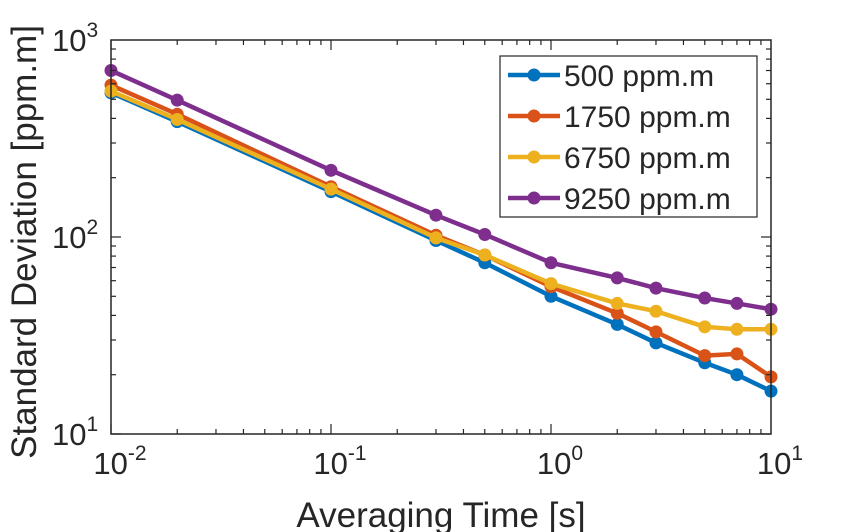 The height and width of the screenshot is (532, 850). I want to click on legend: 500 ppm.m 1750 ppm.m 6750 ppm.m 9250 ppm.m, so click(628, 136).